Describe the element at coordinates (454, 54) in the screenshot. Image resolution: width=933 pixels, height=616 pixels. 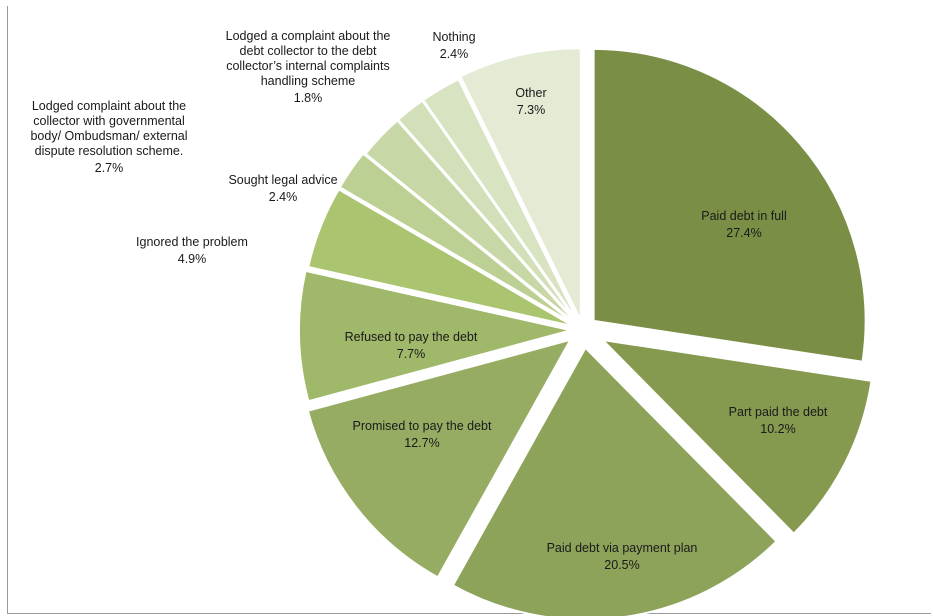
I see `slice-value-10: 2.4%` at that location.